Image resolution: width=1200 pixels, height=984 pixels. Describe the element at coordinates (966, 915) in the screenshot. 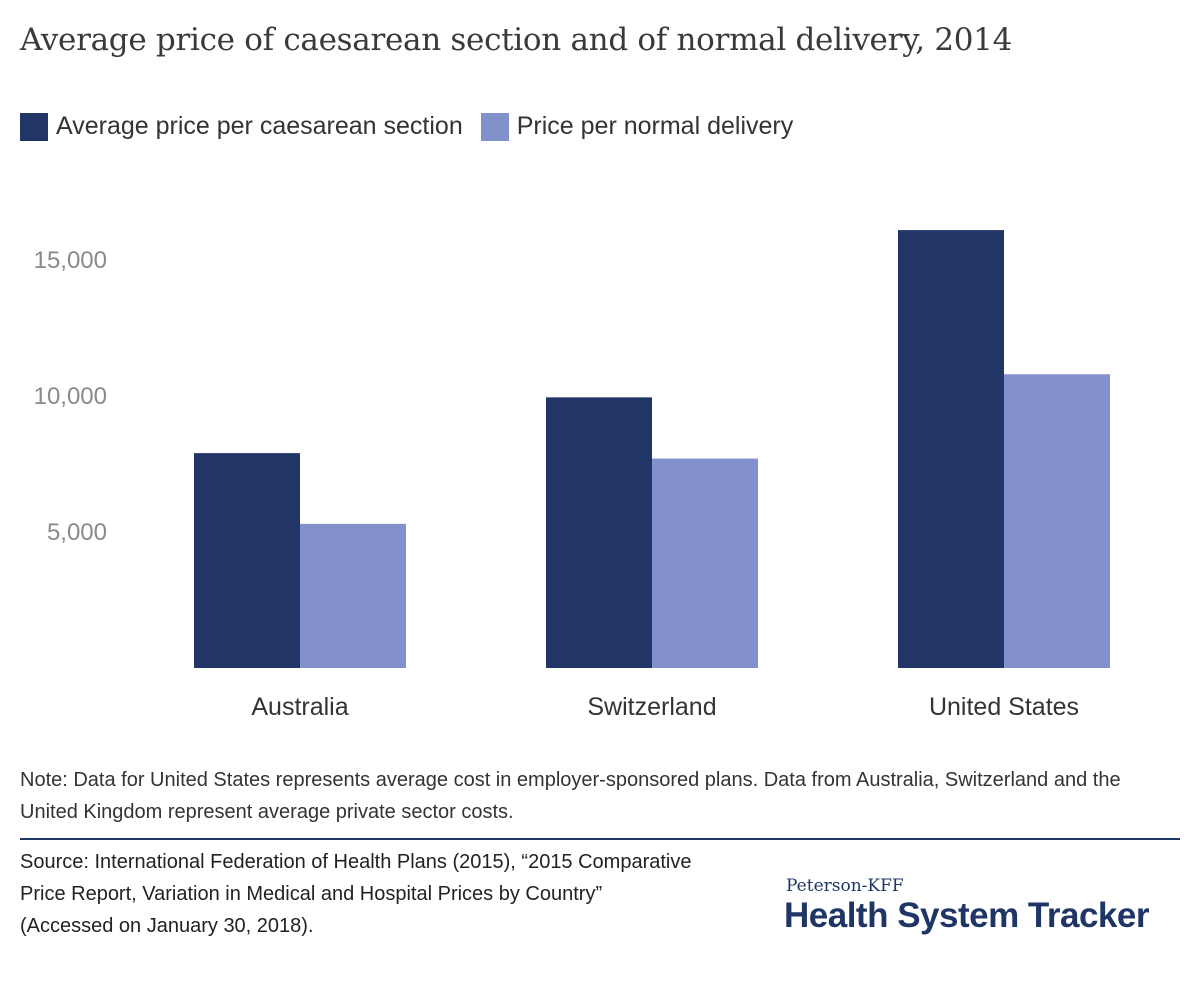

I see `brand-logo: Health System Tracker` at that location.